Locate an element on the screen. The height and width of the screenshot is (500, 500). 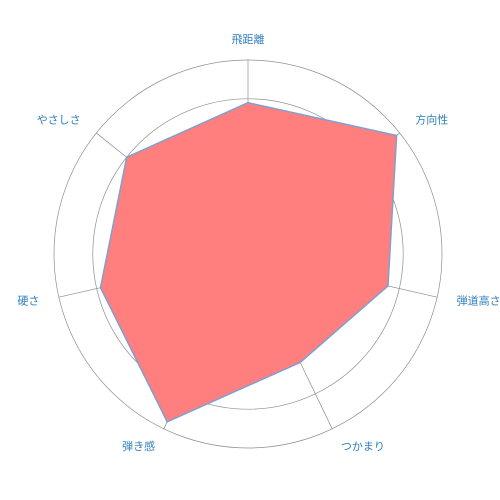
axis-label: 弾道高さ is located at coordinates (478, 301).